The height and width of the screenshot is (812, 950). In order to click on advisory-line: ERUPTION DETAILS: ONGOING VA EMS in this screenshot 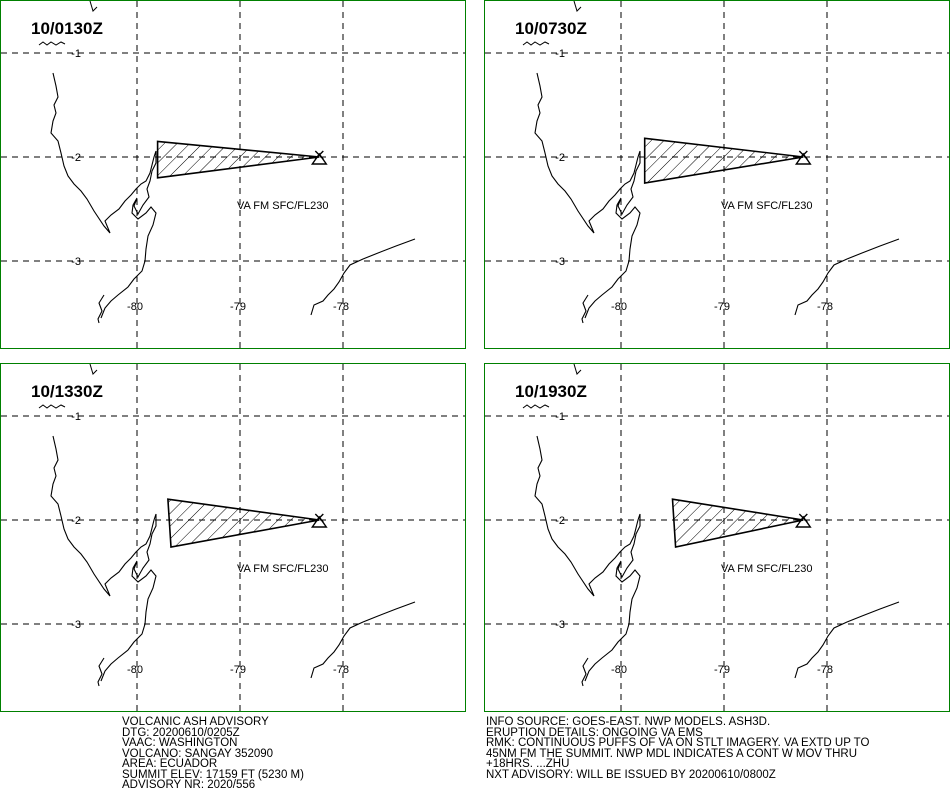, I will do `click(594, 732)`.